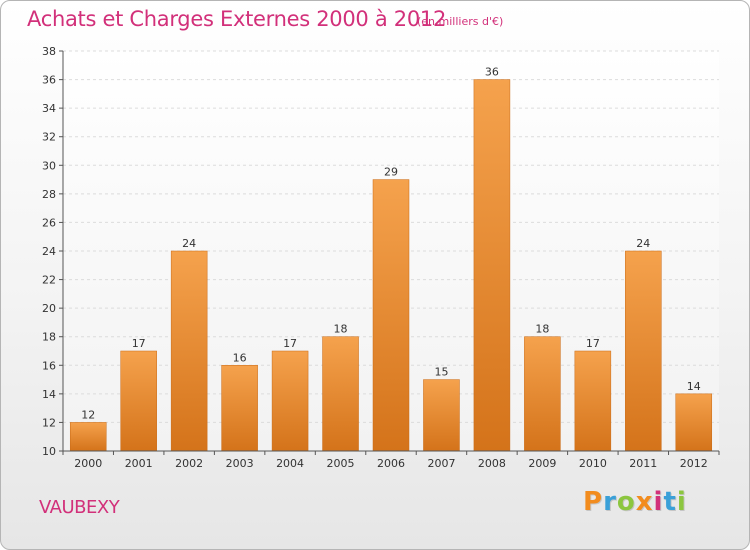  Describe the element at coordinates (49, 165) in the screenshot. I see `y-tick-label: 30` at that location.